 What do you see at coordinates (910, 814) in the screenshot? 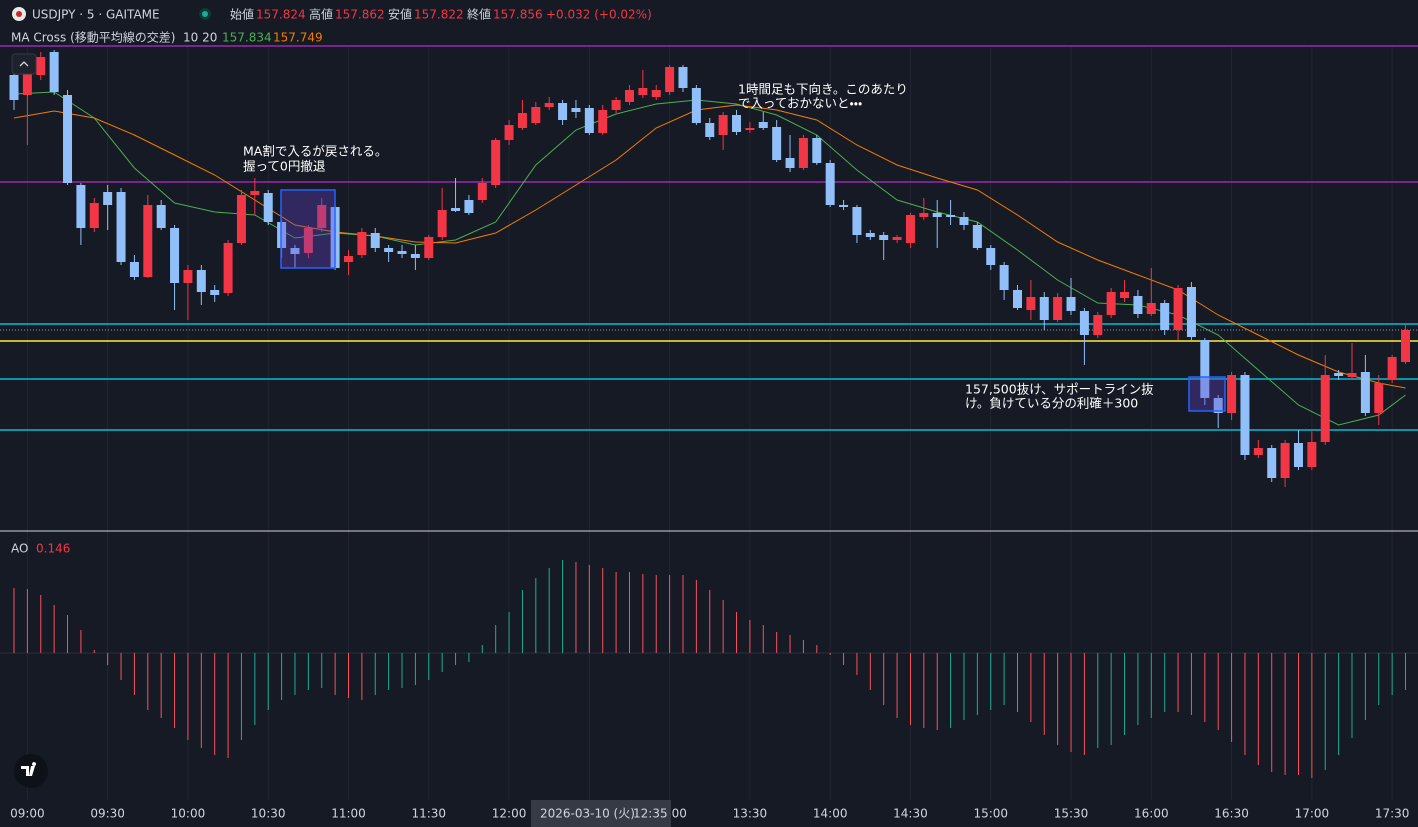
I see `x-tick-label: 14:30` at bounding box center [910, 814].